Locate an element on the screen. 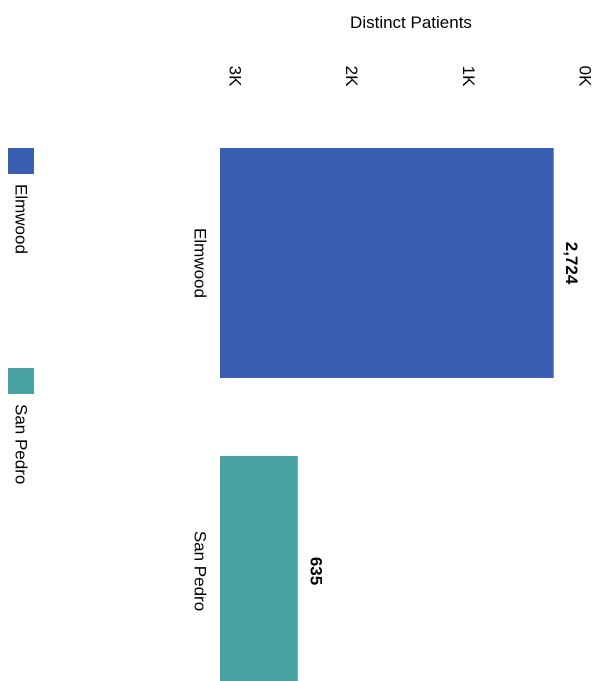  data-label: 2,724 is located at coordinates (571, 263).